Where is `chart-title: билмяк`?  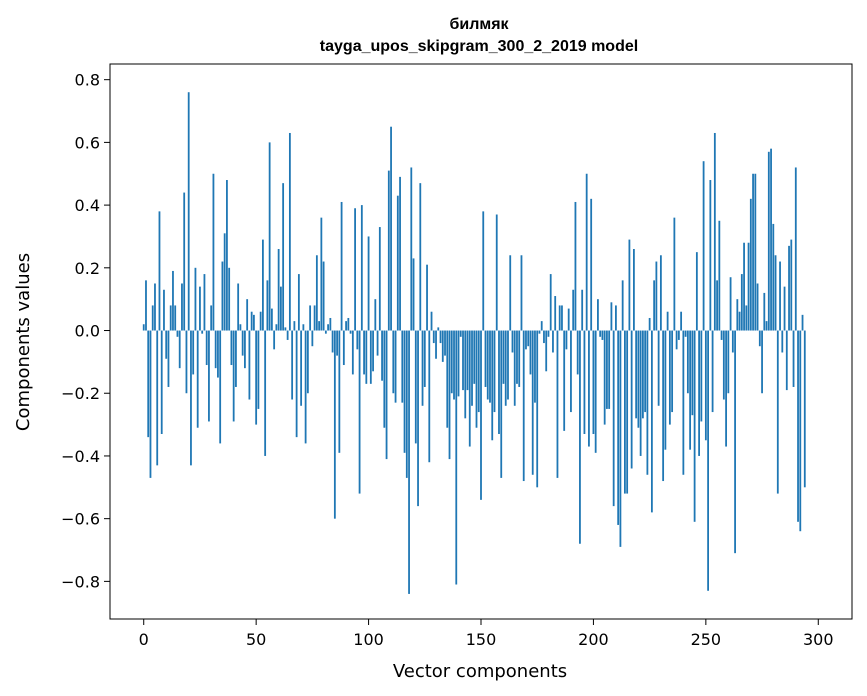
chart-title: билмяк is located at coordinates (479, 24).